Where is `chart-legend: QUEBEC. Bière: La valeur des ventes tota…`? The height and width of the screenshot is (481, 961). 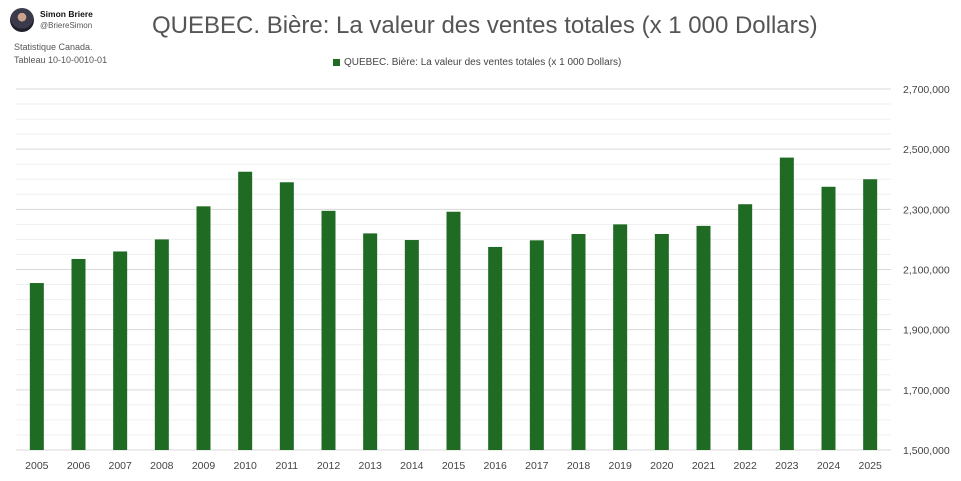 chart-legend: QUEBEC. Bière: La valeur des ventes tota… is located at coordinates (477, 62).